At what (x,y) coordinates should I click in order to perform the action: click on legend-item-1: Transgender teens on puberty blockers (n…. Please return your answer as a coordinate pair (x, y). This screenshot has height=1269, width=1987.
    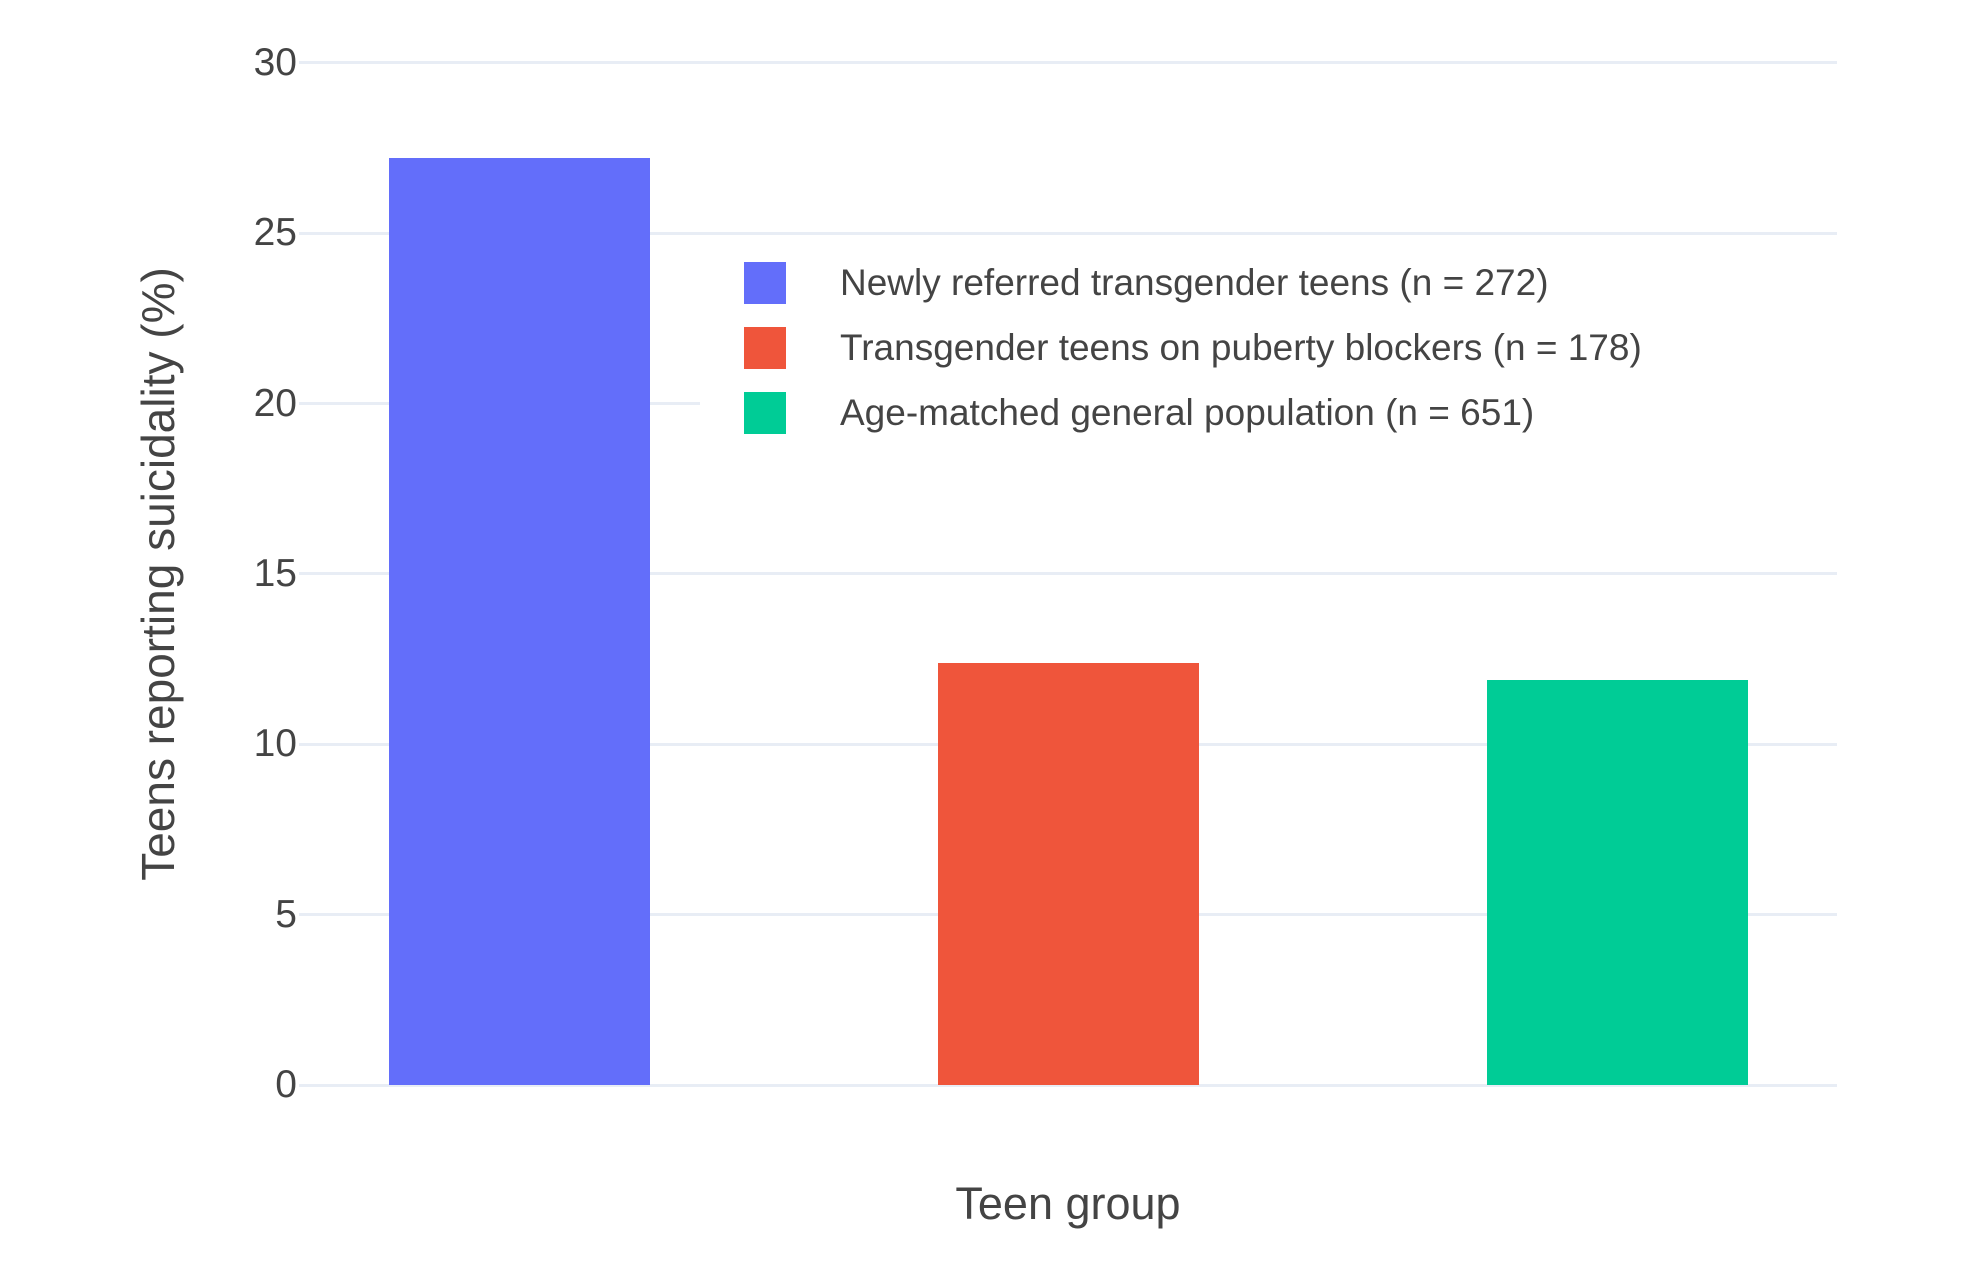
    Looking at the image, I should click on (1292, 348).